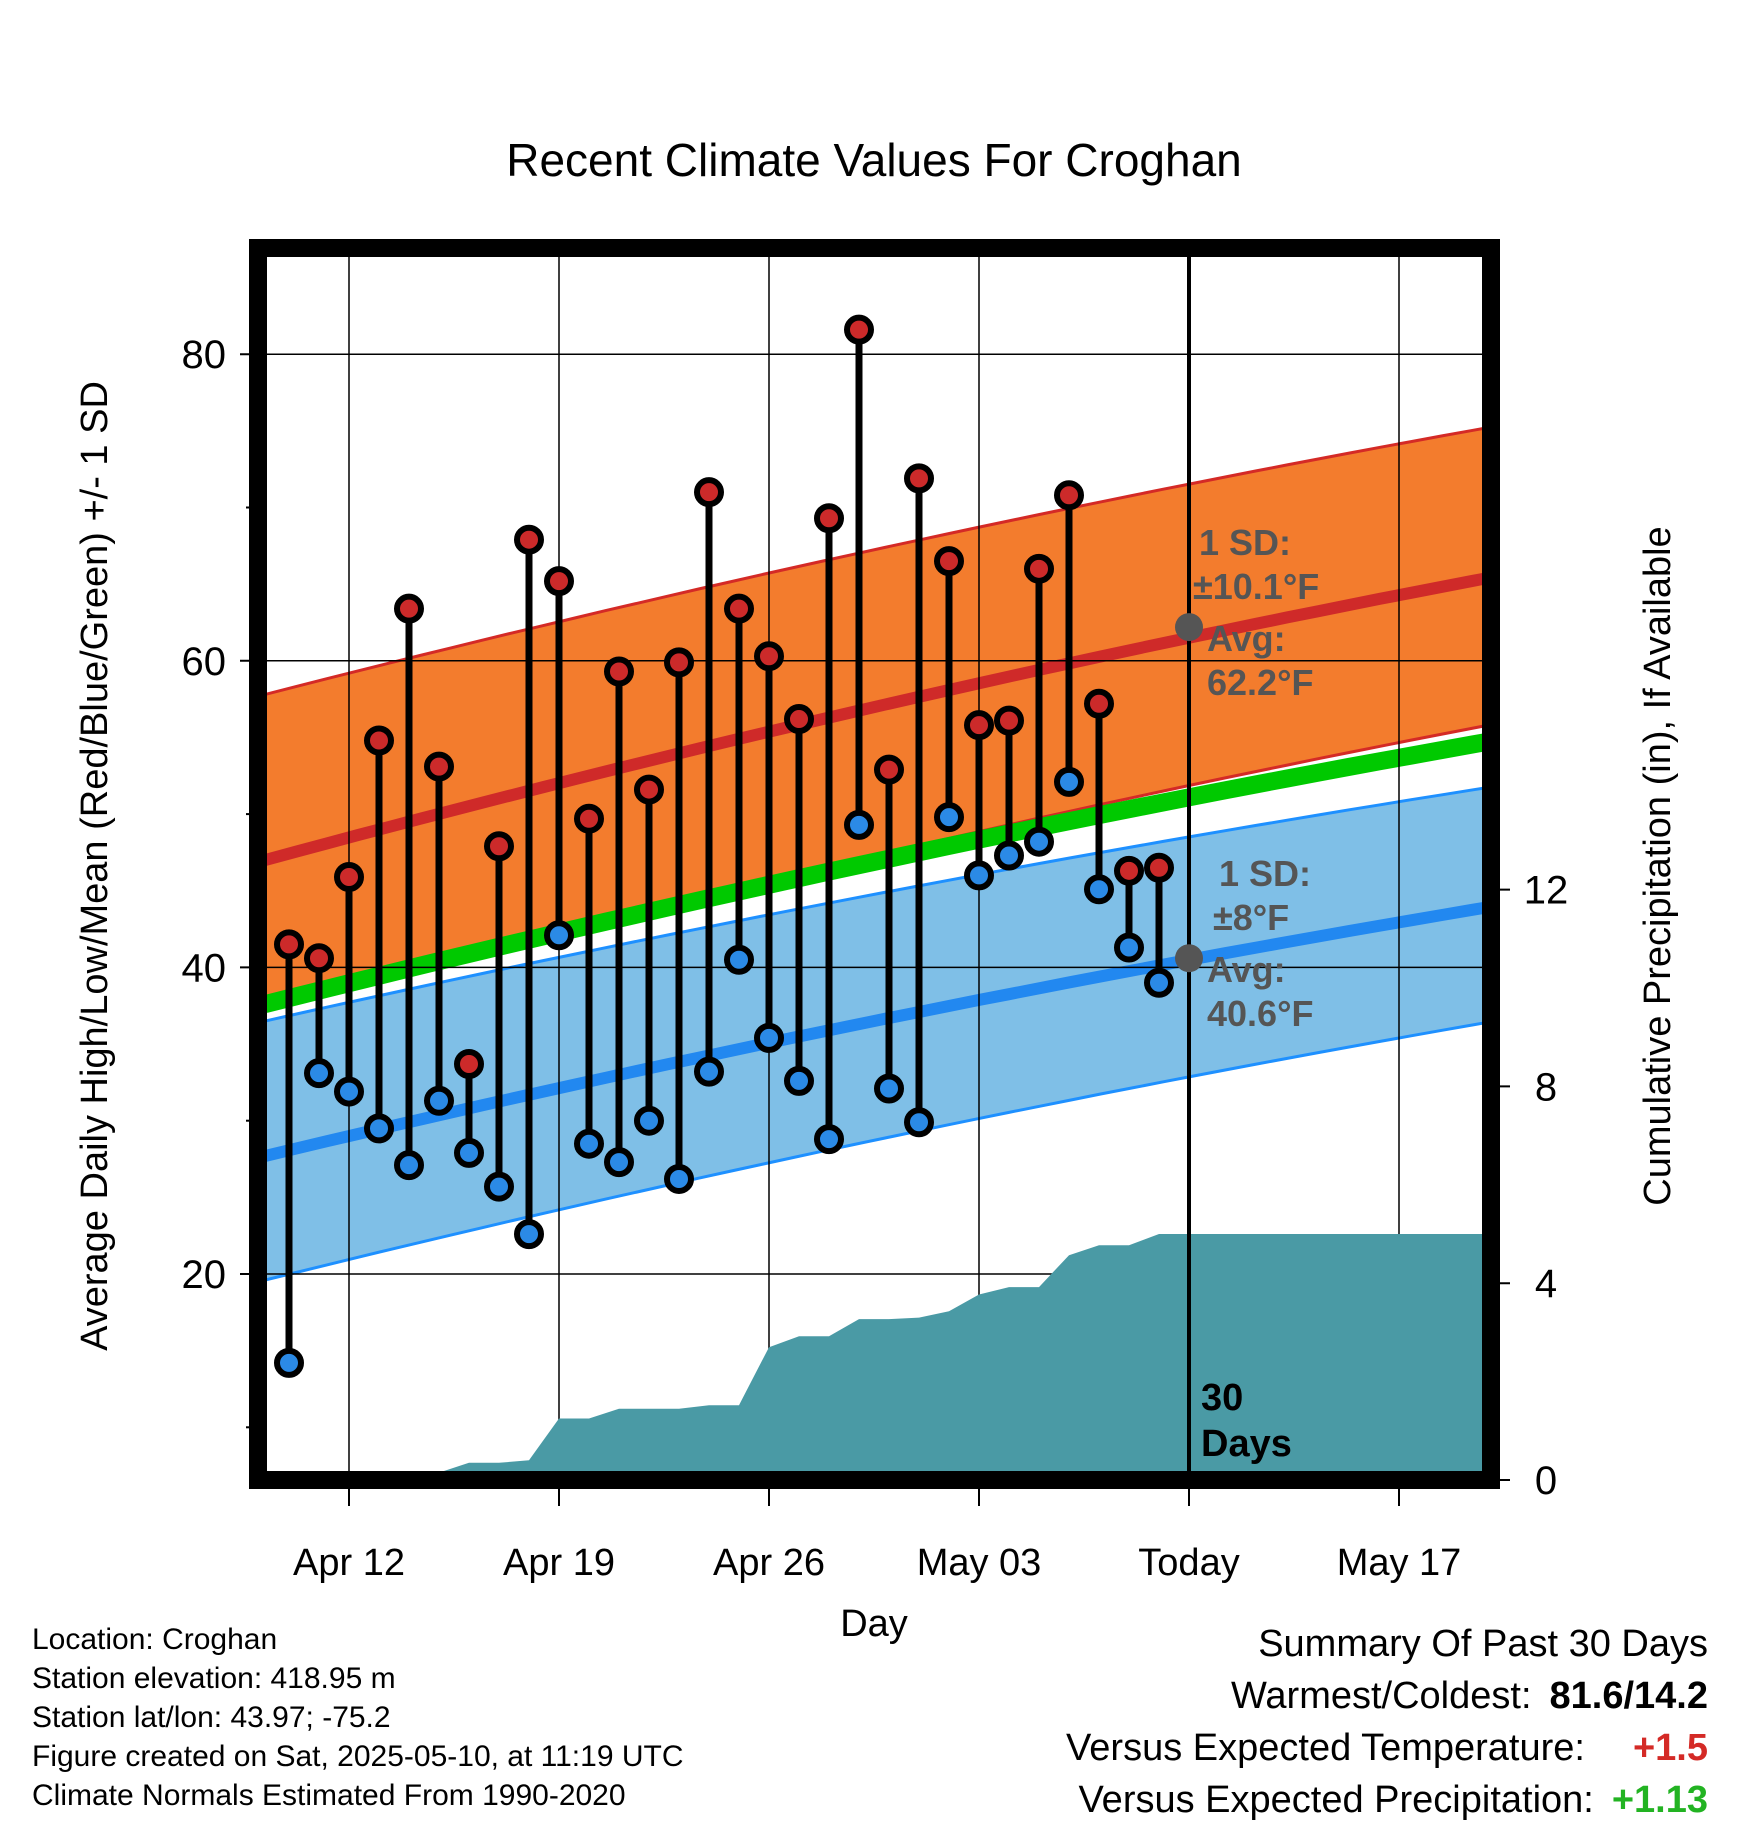 The image size is (1748, 1828). What do you see at coordinates (1546, 1284) in the screenshot?
I see `y2-tick-label: 4` at bounding box center [1546, 1284].